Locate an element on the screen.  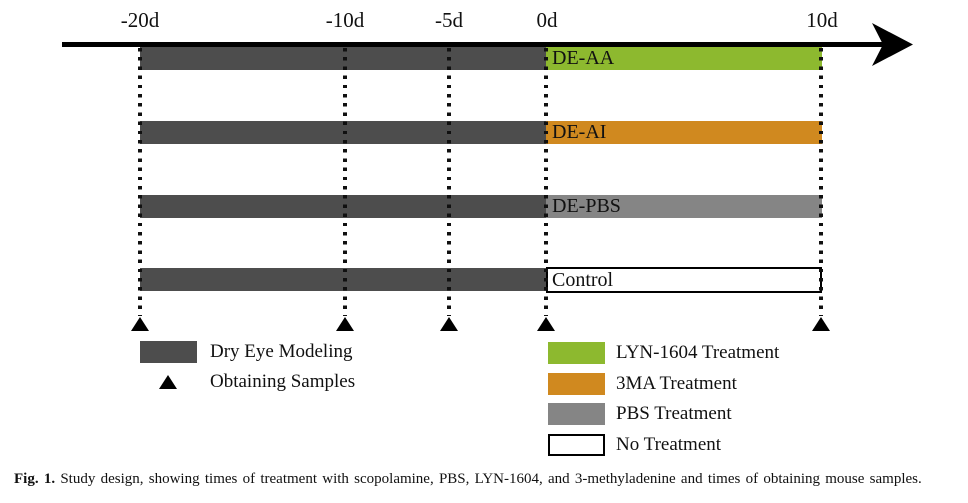
de-ai-modeling-bar is located at coordinates (343, 132).